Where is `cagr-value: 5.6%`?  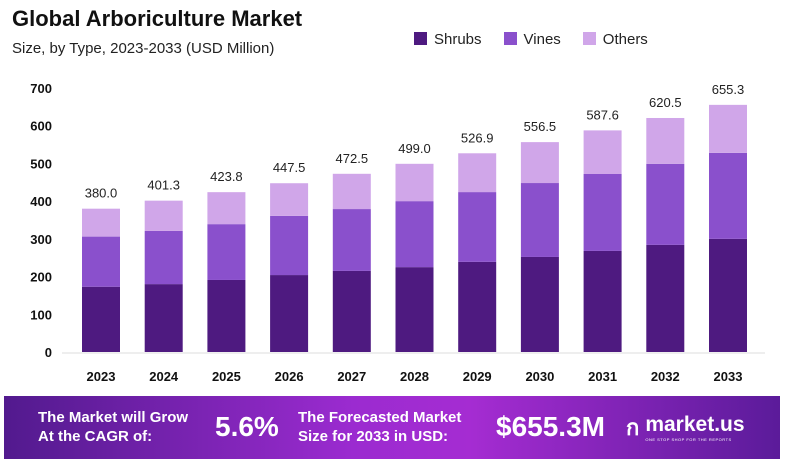
cagr-value: 5.6% is located at coordinates (247, 426).